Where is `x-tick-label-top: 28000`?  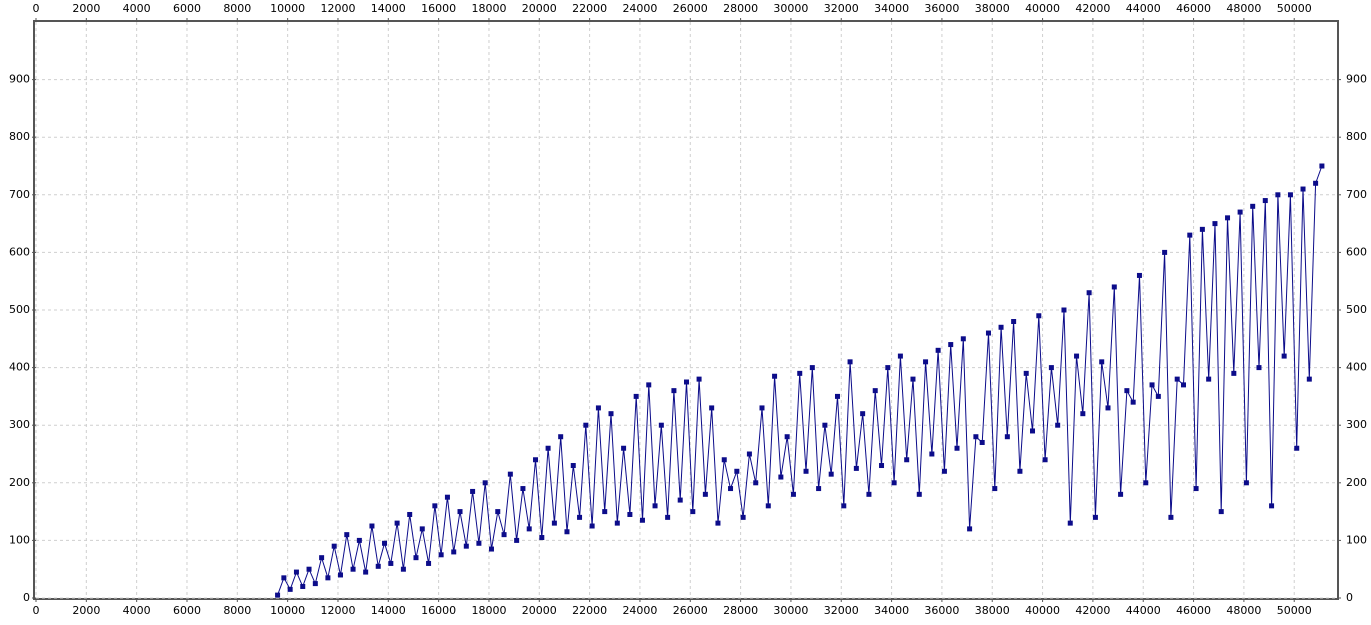
x-tick-label-top: 28000 is located at coordinates (740, 8).